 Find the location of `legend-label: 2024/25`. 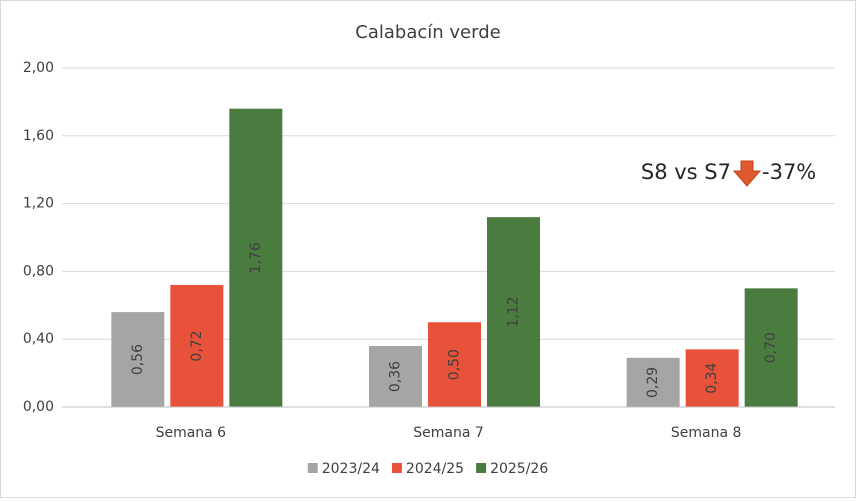

legend-label: 2024/25 is located at coordinates (435, 469).